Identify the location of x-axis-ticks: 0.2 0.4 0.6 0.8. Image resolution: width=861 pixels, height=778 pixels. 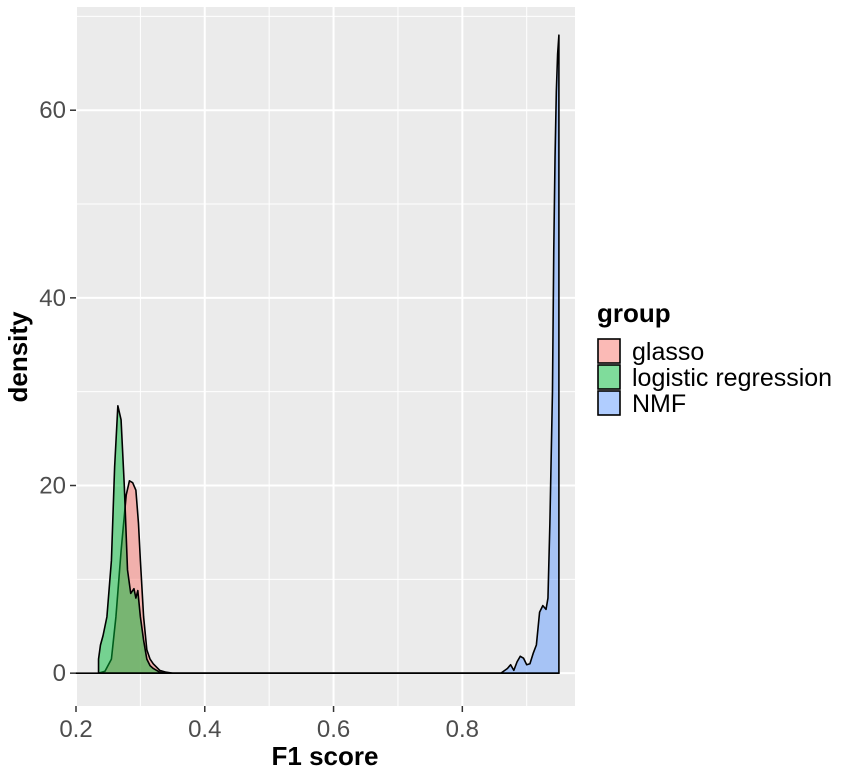
(269, 724).